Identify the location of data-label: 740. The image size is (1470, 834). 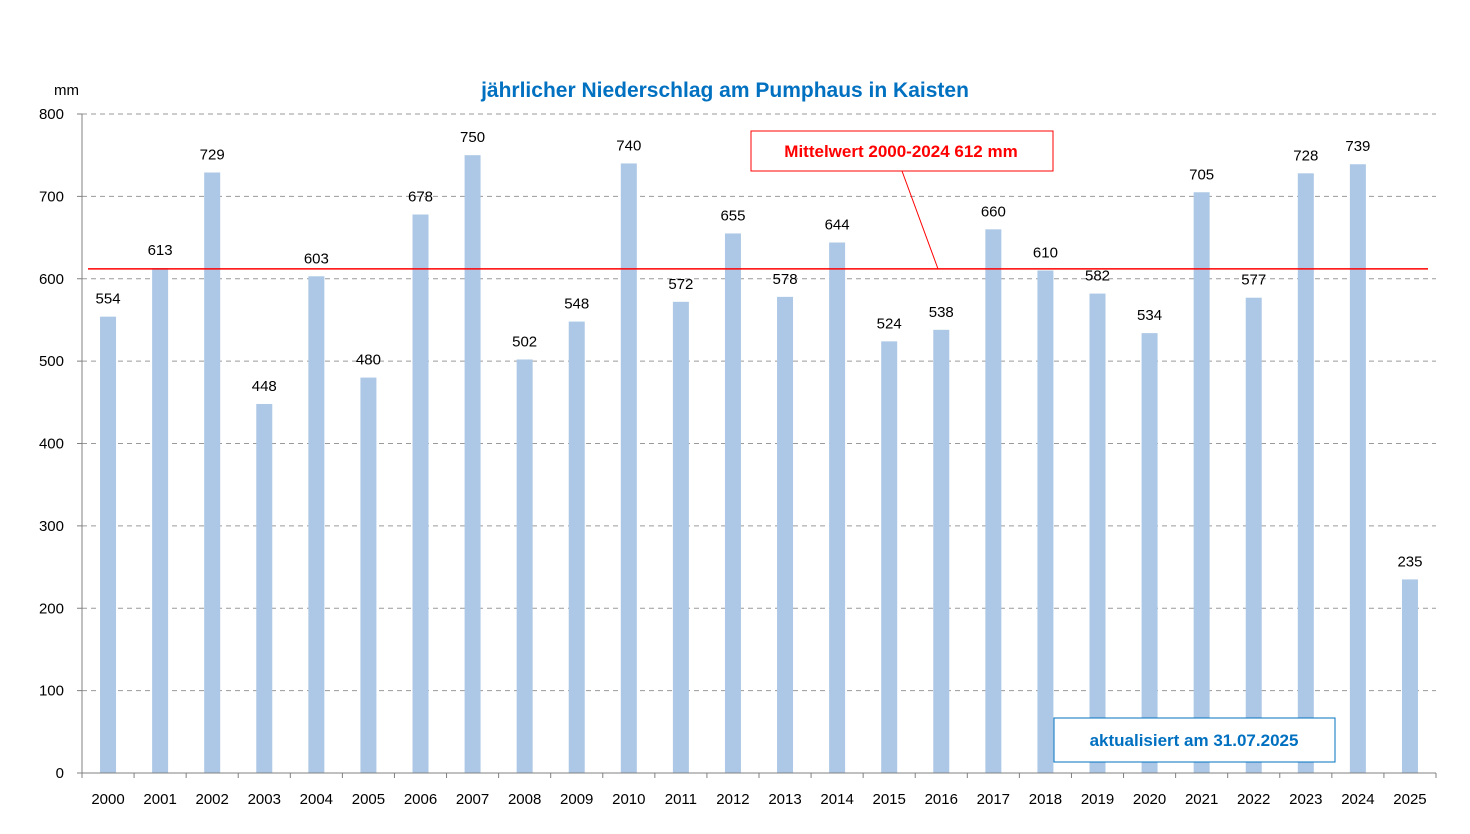
(628, 145).